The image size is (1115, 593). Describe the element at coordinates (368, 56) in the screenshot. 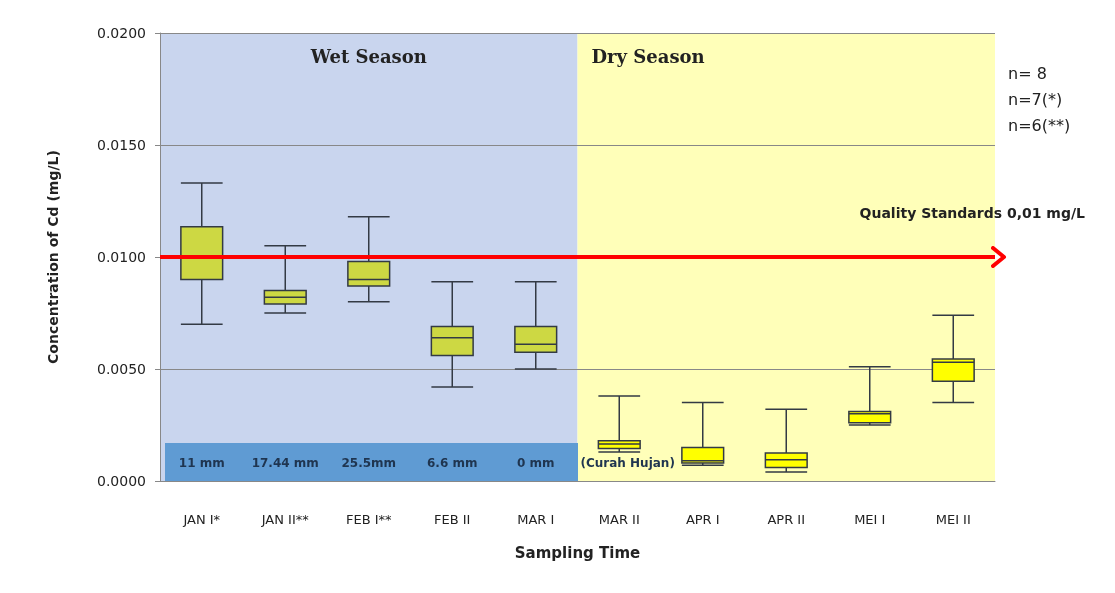

I see `band-label: Wet Season` at that location.